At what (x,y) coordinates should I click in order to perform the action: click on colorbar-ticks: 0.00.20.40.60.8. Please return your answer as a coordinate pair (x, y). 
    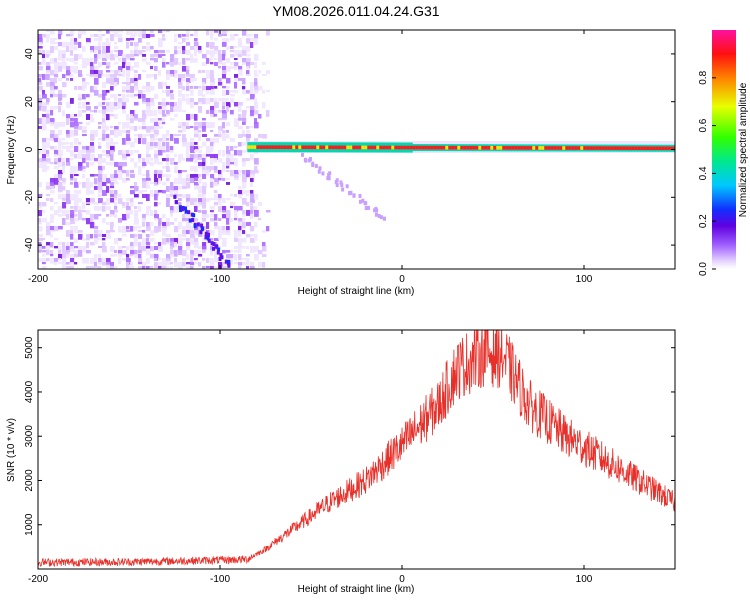
    Looking at the image, I should click on (707, 173).